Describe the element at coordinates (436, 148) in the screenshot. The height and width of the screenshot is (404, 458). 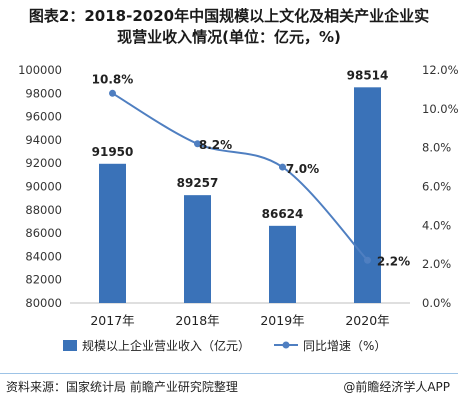
I see `y-right-tick-label: 8.0%` at that location.